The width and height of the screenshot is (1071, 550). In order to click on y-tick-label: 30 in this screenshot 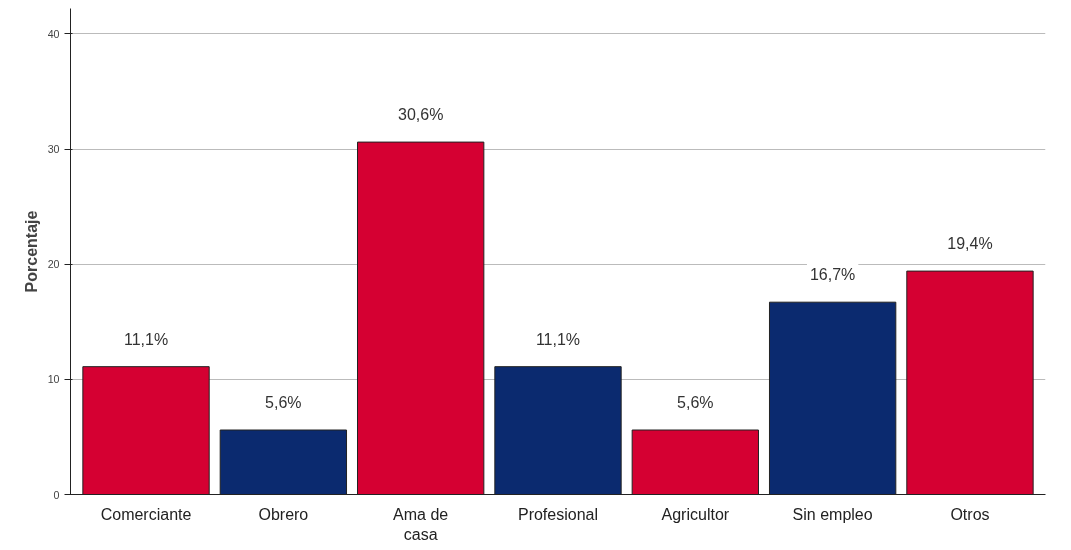, I will do `click(53, 149)`.